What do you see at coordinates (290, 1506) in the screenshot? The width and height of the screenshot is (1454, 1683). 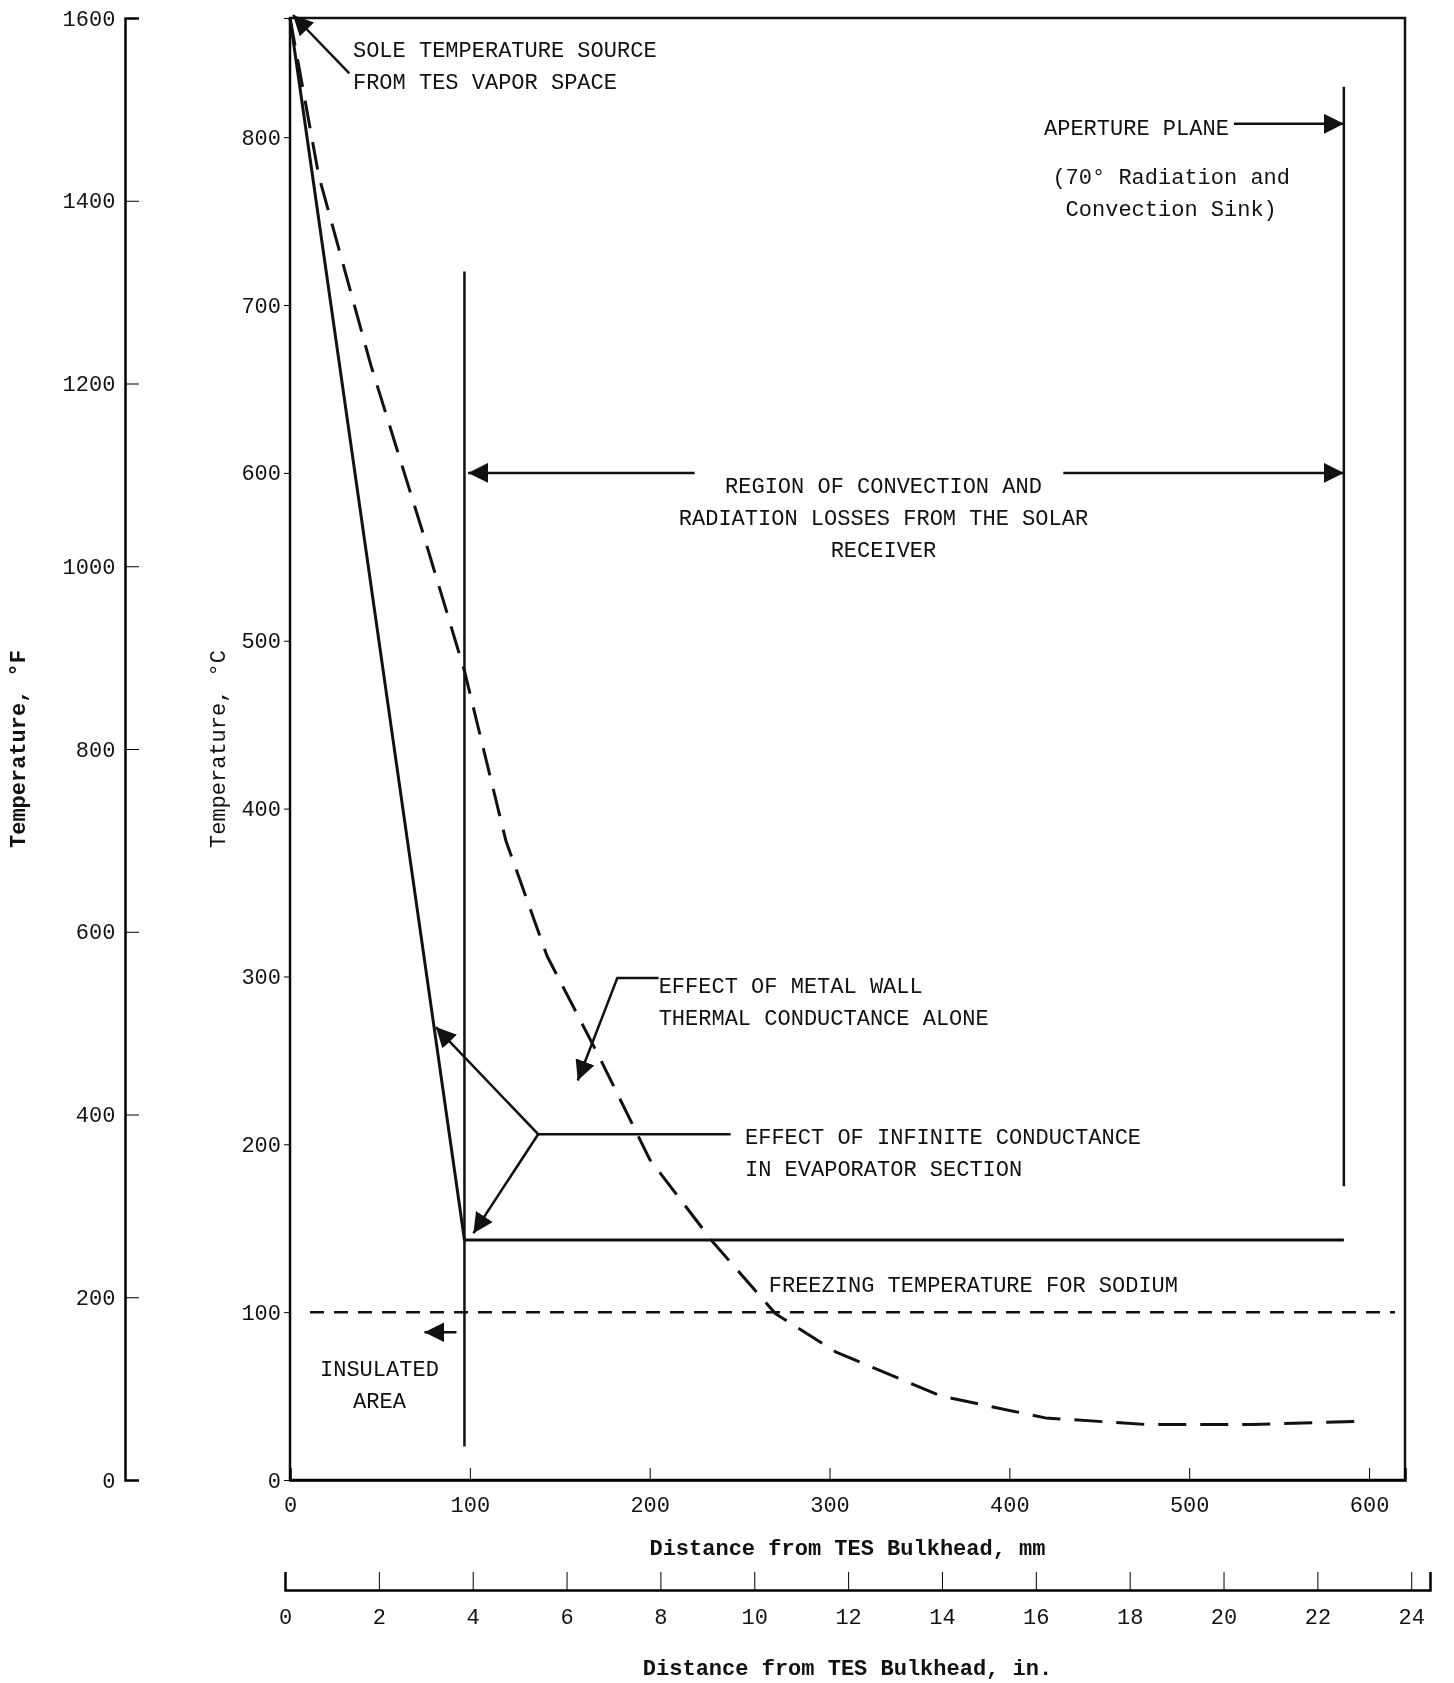 I see `x-tick-label: 0` at bounding box center [290, 1506].